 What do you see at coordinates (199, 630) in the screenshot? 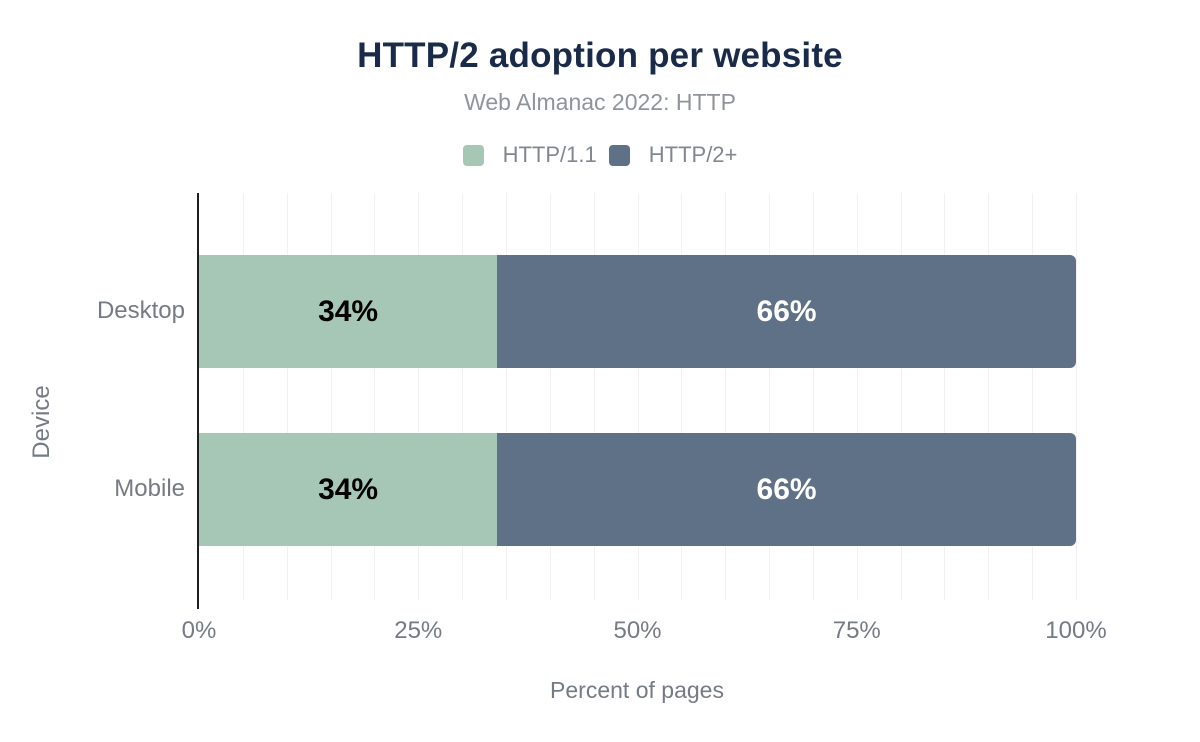
I see `x-tick-label-0: 0%` at bounding box center [199, 630].